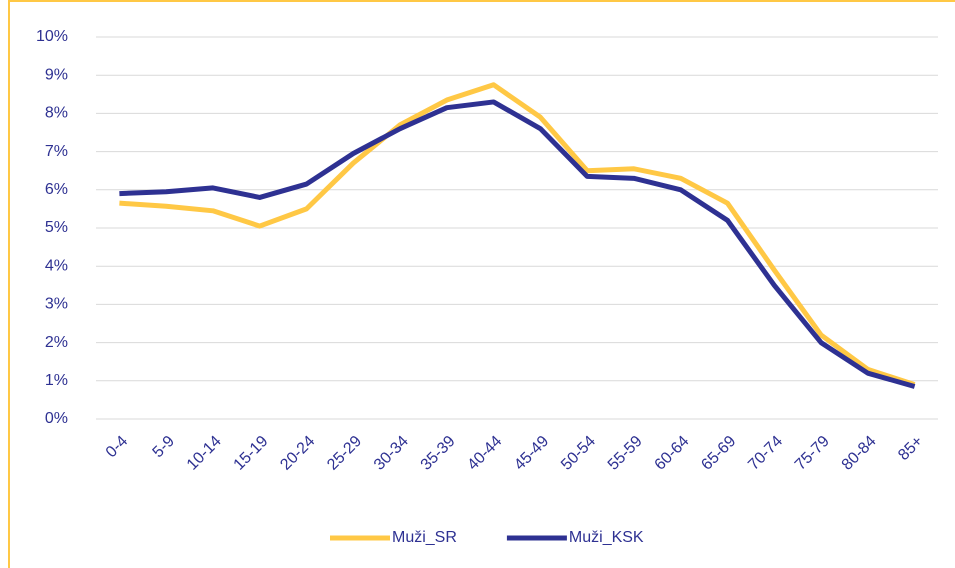  What do you see at coordinates (578, 453) in the screenshot?
I see `x-tick-label: 50-54` at bounding box center [578, 453].